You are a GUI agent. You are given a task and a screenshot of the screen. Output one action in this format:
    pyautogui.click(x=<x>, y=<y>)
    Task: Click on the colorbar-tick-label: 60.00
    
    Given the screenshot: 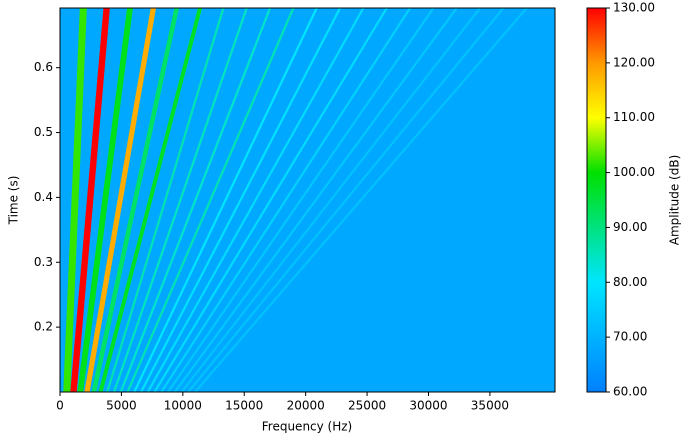 What is the action you would take?
    pyautogui.click(x=630, y=392)
    